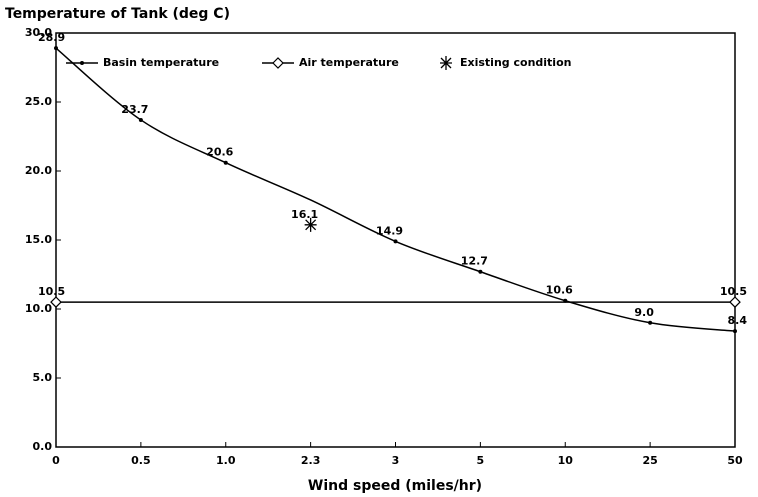 The height and width of the screenshot is (497, 758). What do you see at coordinates (219, 152) in the screenshot?
I see `value-label: 20.6` at bounding box center [219, 152].